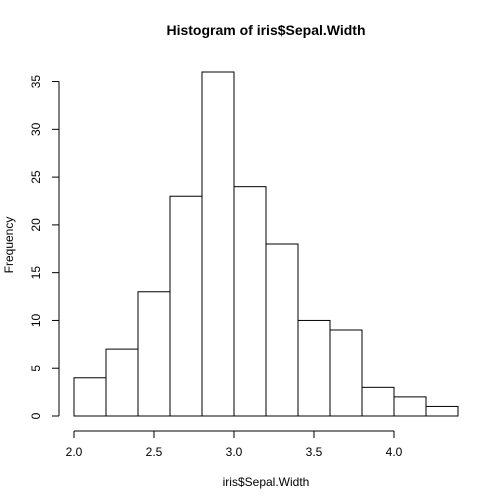 The image size is (504, 504). I want to click on y-tick-label: 25, so click(36, 177).